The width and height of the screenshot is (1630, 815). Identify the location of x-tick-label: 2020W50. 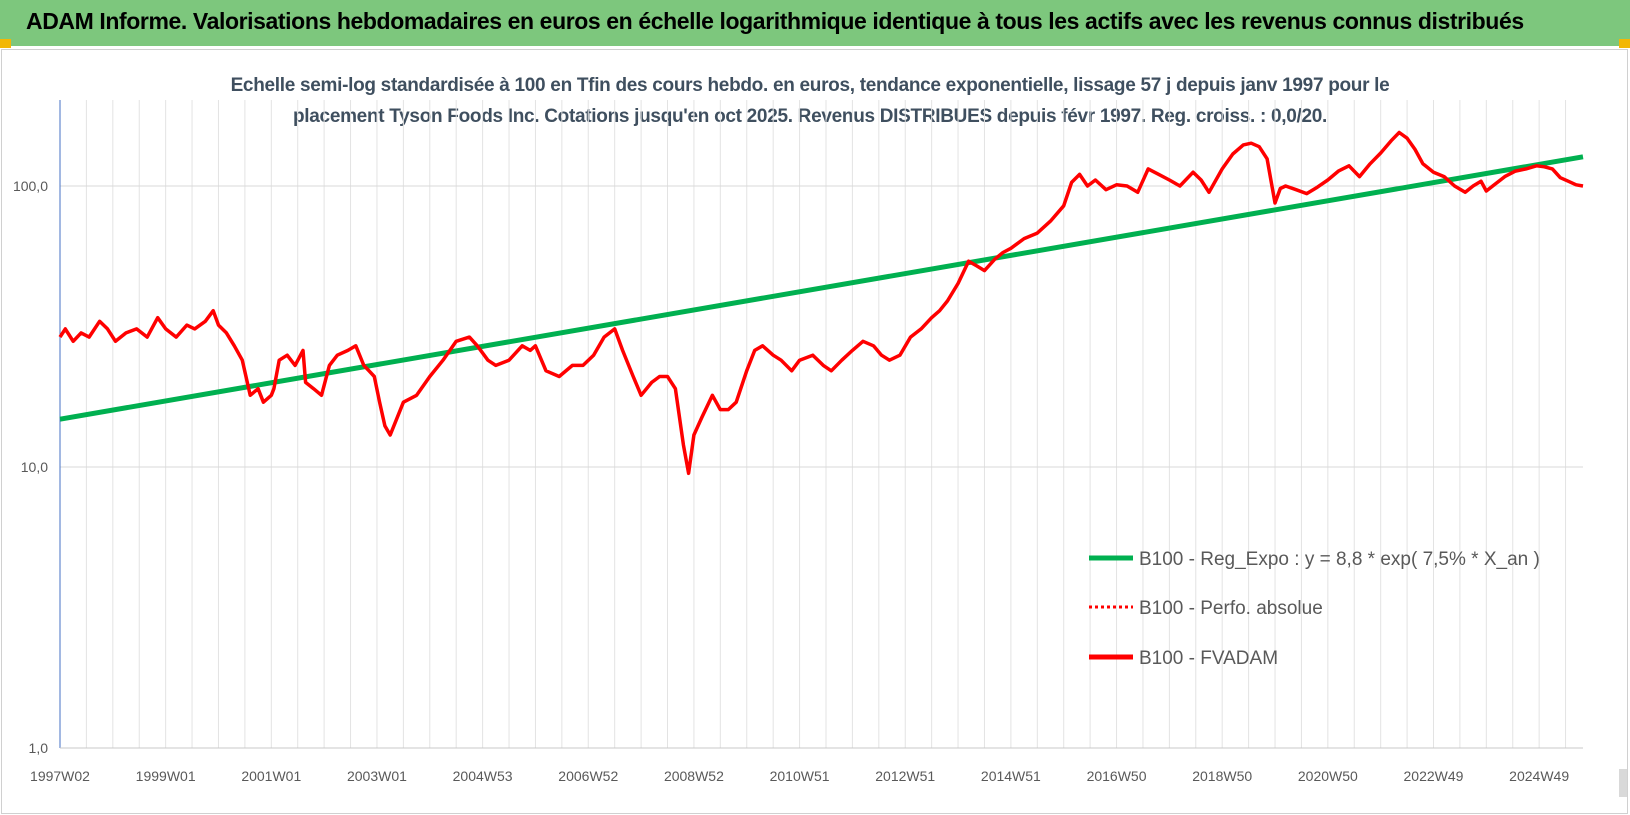
(1328, 776).